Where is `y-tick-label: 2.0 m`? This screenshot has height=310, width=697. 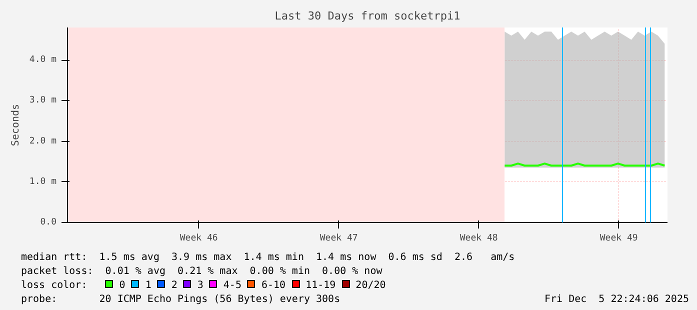 y-tick-label: 2.0 m is located at coordinates (42, 141).